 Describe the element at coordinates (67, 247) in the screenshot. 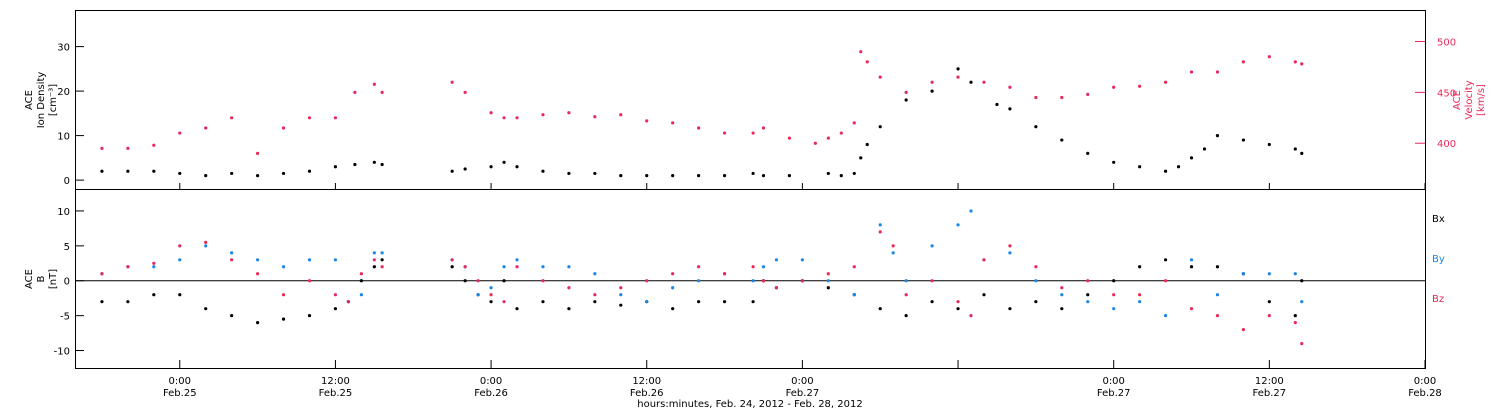

I see `bottom-left-tick-label: 5` at that location.